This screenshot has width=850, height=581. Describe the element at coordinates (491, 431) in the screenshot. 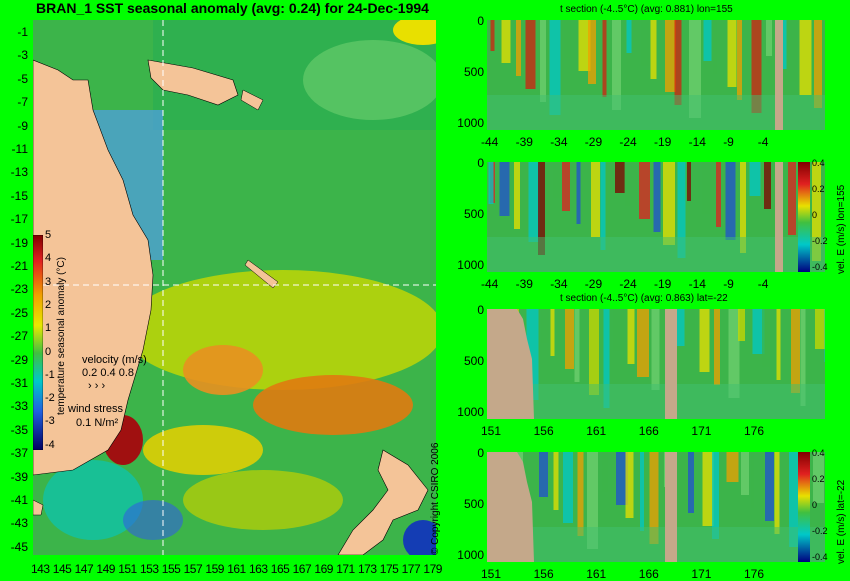

I see `section-x-tick: 151` at that location.